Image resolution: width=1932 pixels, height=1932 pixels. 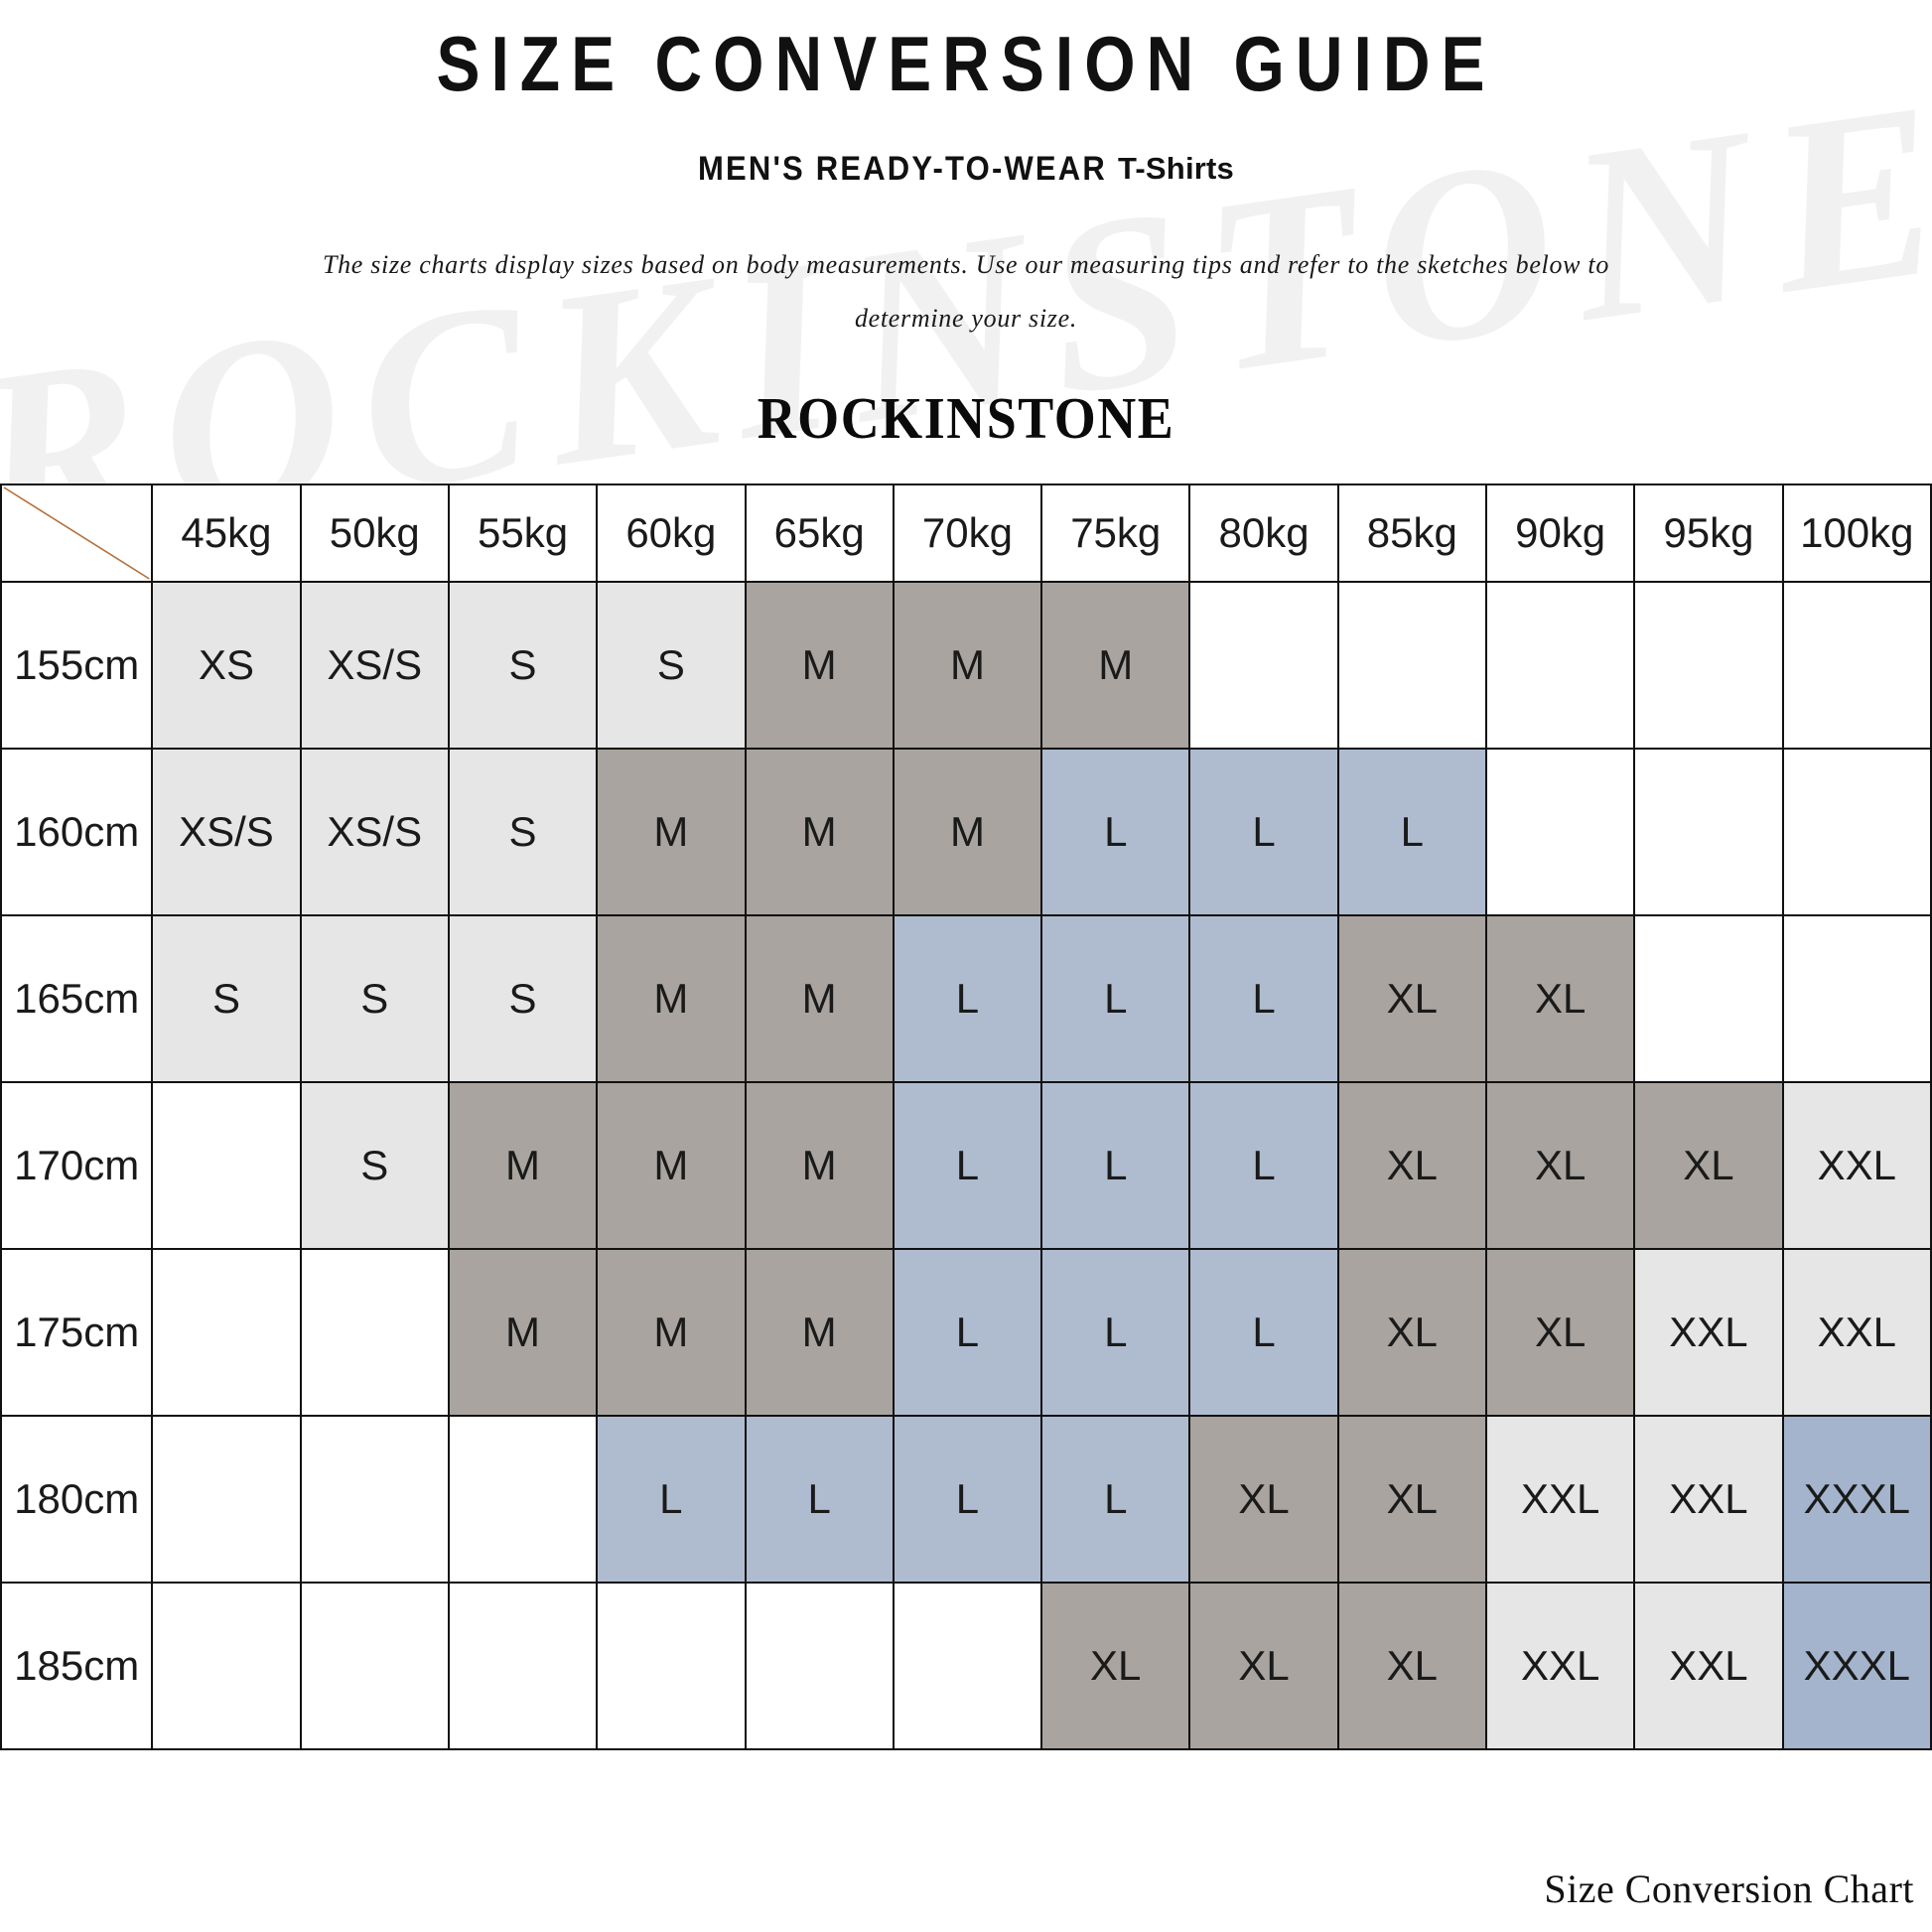 What do you see at coordinates (523, 999) in the screenshot?
I see `size-cell-165cm-55kg: S` at bounding box center [523, 999].